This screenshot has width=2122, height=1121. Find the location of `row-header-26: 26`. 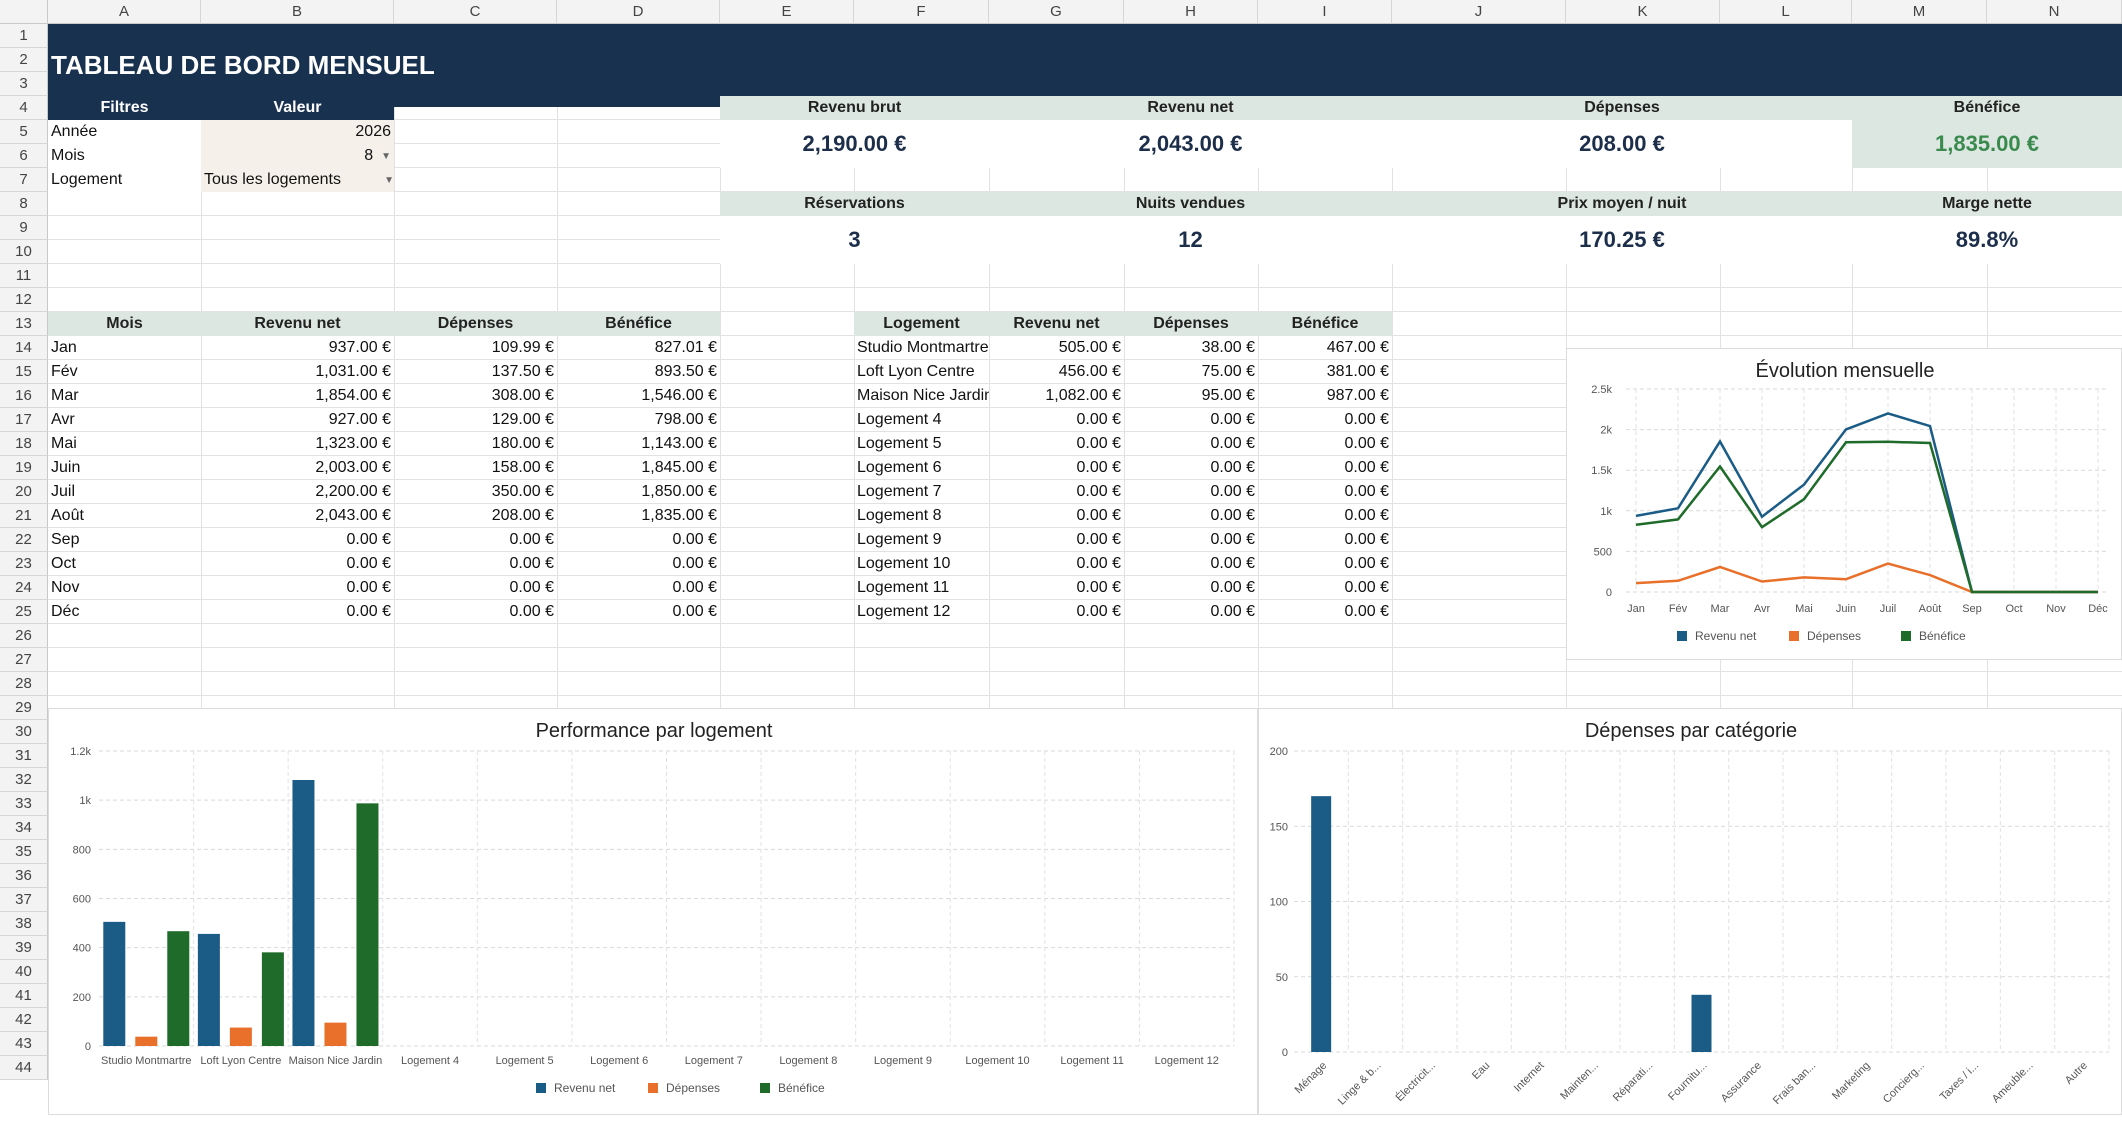

row-header-26: 26 is located at coordinates (24, 636).